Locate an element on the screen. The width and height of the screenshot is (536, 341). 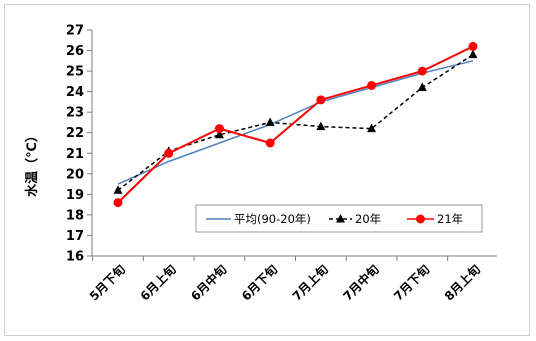
x-tick-label: 7月下旬 is located at coordinates (411, 283).